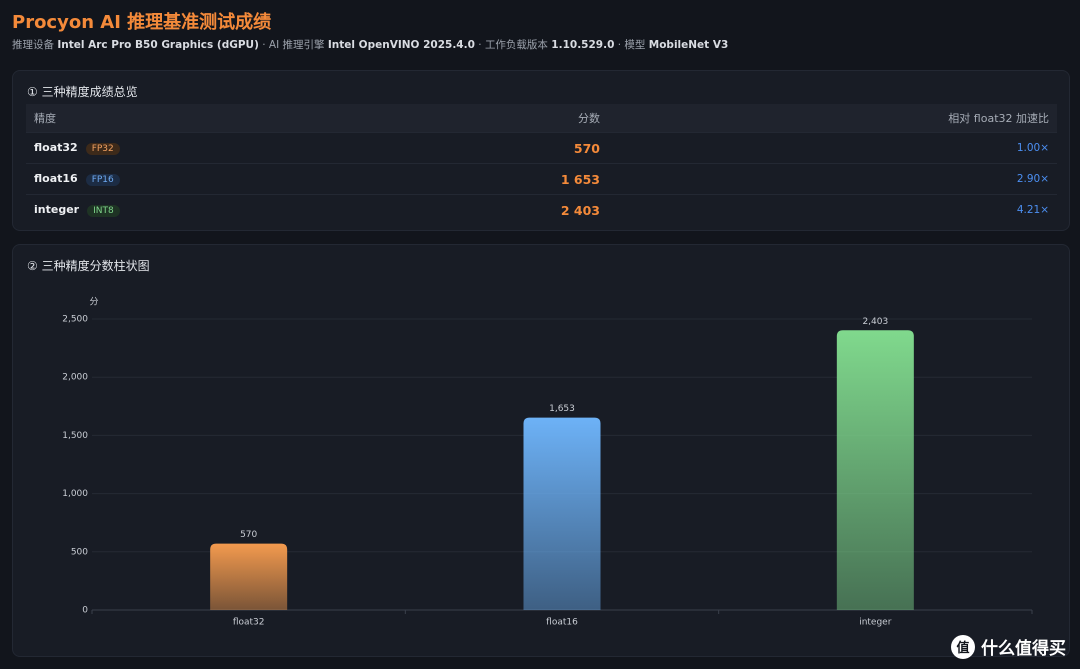 This screenshot has height=669, width=1080. What do you see at coordinates (158, 45) in the screenshot?
I see `meta-value: Intel Arc Pro B50 Graphics (dGPU)` at bounding box center [158, 45].